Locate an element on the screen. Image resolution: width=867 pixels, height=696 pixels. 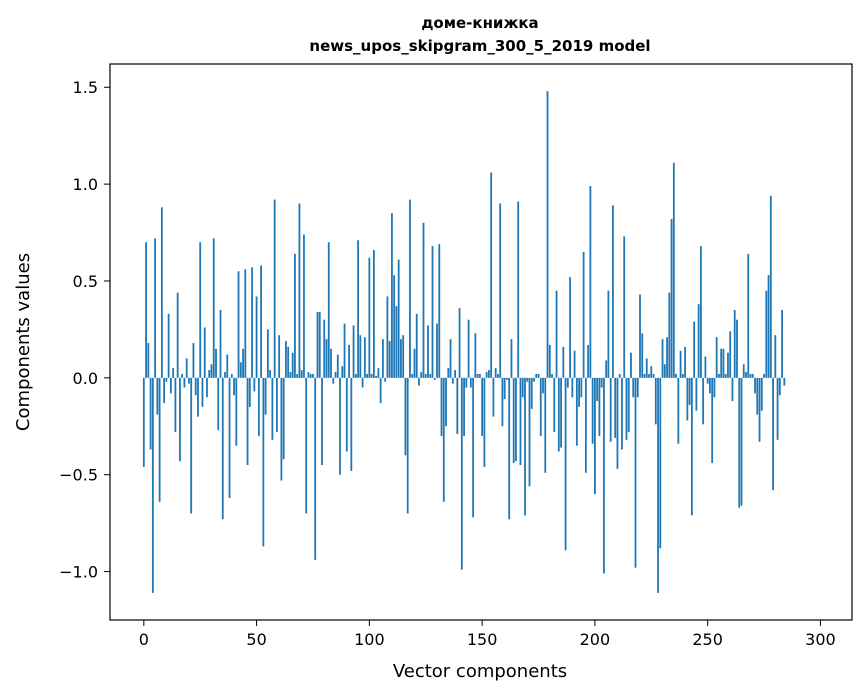
y-axis-label: Components values is located at coordinates (23, 342).